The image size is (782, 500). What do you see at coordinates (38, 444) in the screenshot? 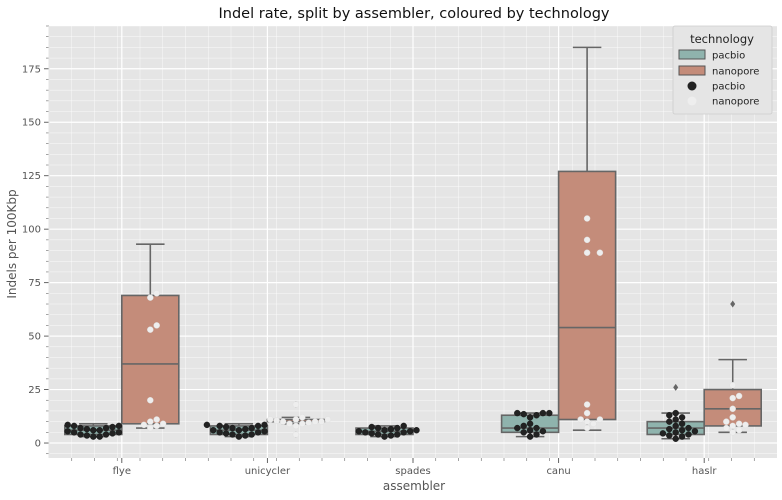
I see `y-tick-label: 0` at bounding box center [38, 444].